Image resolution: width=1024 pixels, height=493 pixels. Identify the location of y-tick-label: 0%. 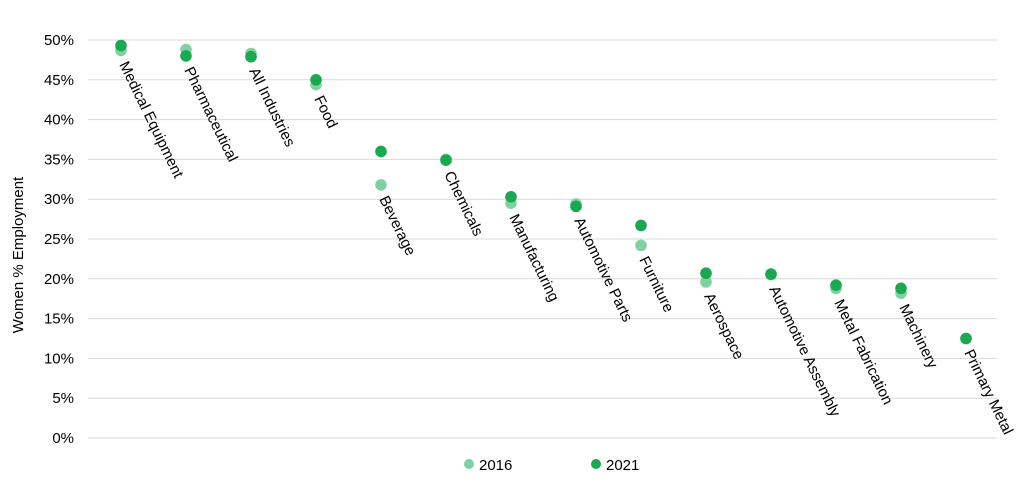
(63, 438).